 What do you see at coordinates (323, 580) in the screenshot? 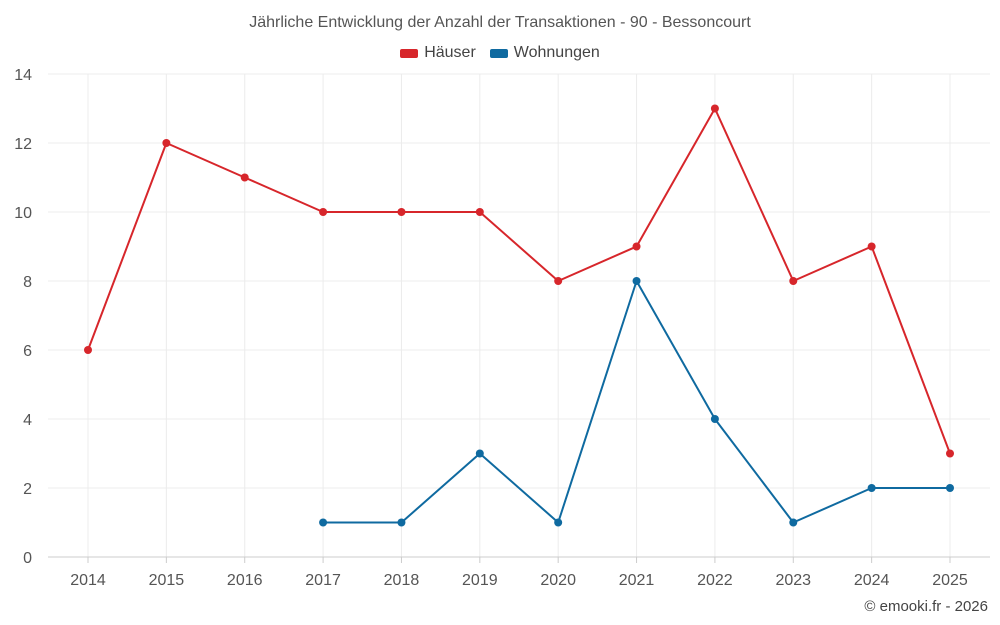
I see `x-tick-label-2017: 2017` at bounding box center [323, 580].